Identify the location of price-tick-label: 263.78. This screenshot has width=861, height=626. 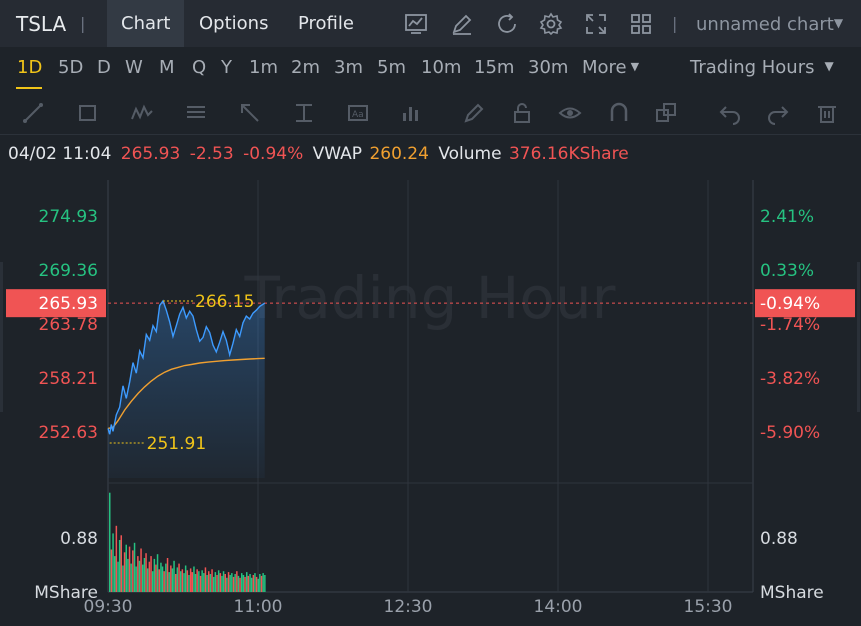
(68, 325).